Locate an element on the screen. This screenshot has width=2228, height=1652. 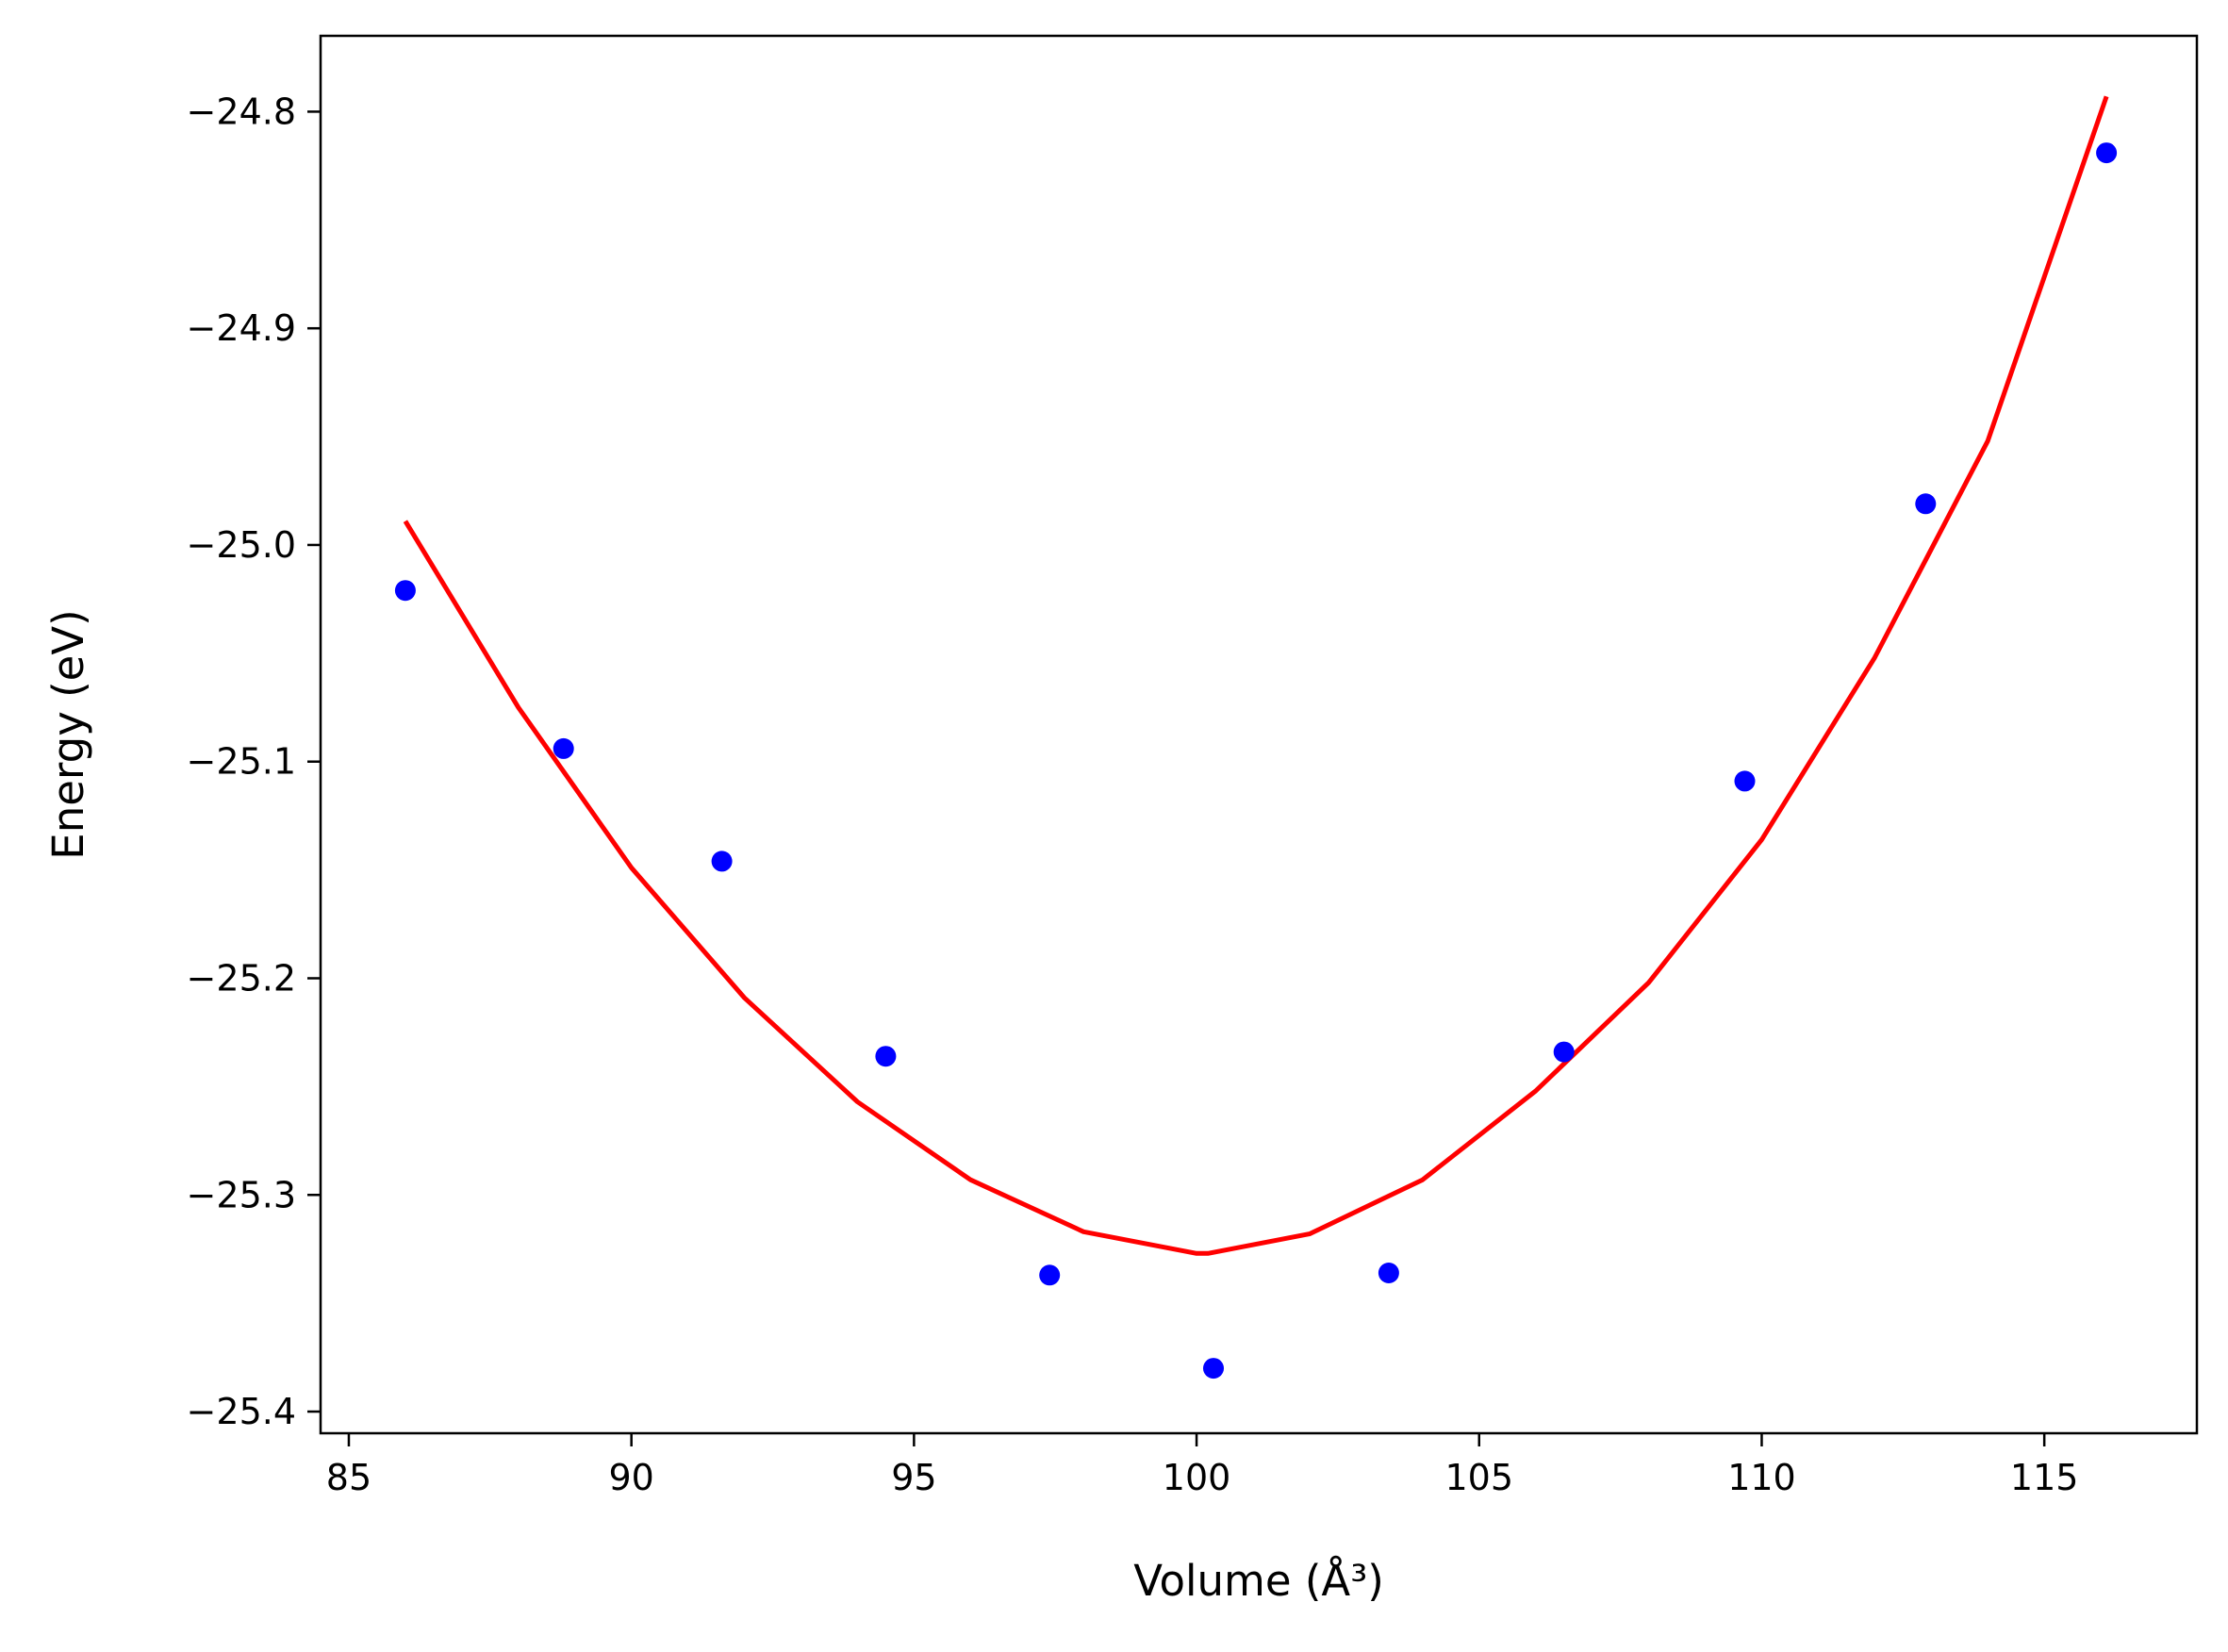
y-tick-label: −24.9 is located at coordinates (241, 328).